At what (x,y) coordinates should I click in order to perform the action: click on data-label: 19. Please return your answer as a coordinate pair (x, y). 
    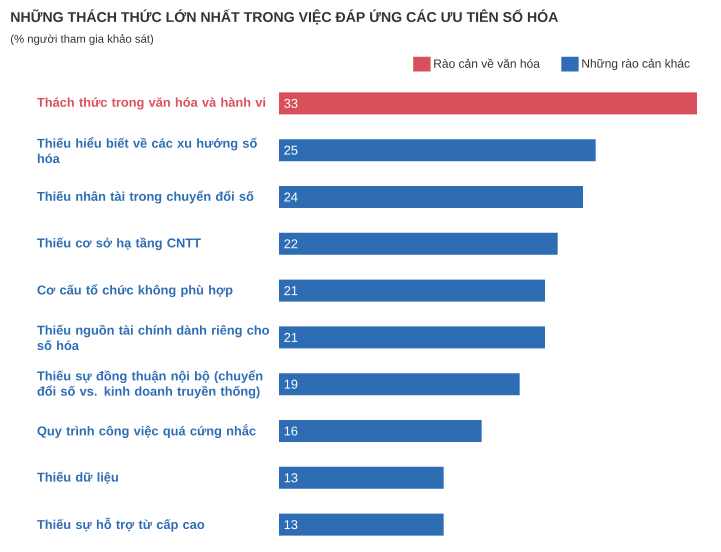
    Looking at the image, I should click on (291, 384).